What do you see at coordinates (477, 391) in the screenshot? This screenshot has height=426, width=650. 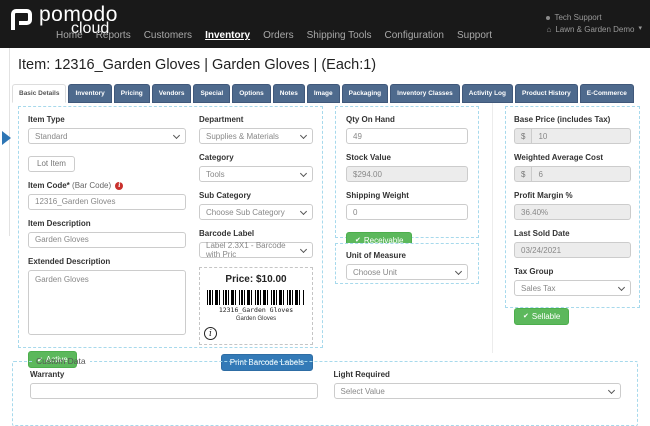 I see `light-required-select: Select Value` at bounding box center [477, 391].